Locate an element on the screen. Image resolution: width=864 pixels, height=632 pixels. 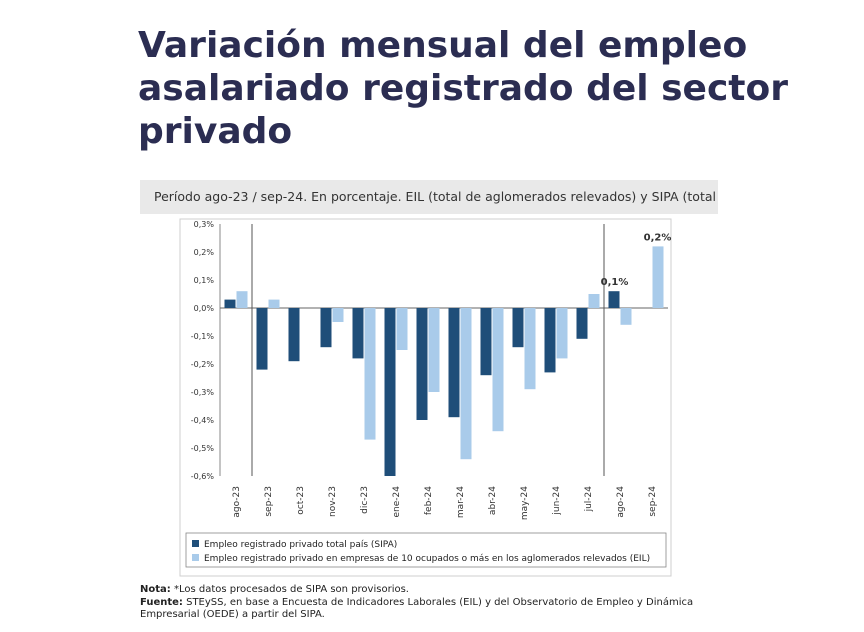
y-tick-label: -0,3% is located at coordinates (203, 392).